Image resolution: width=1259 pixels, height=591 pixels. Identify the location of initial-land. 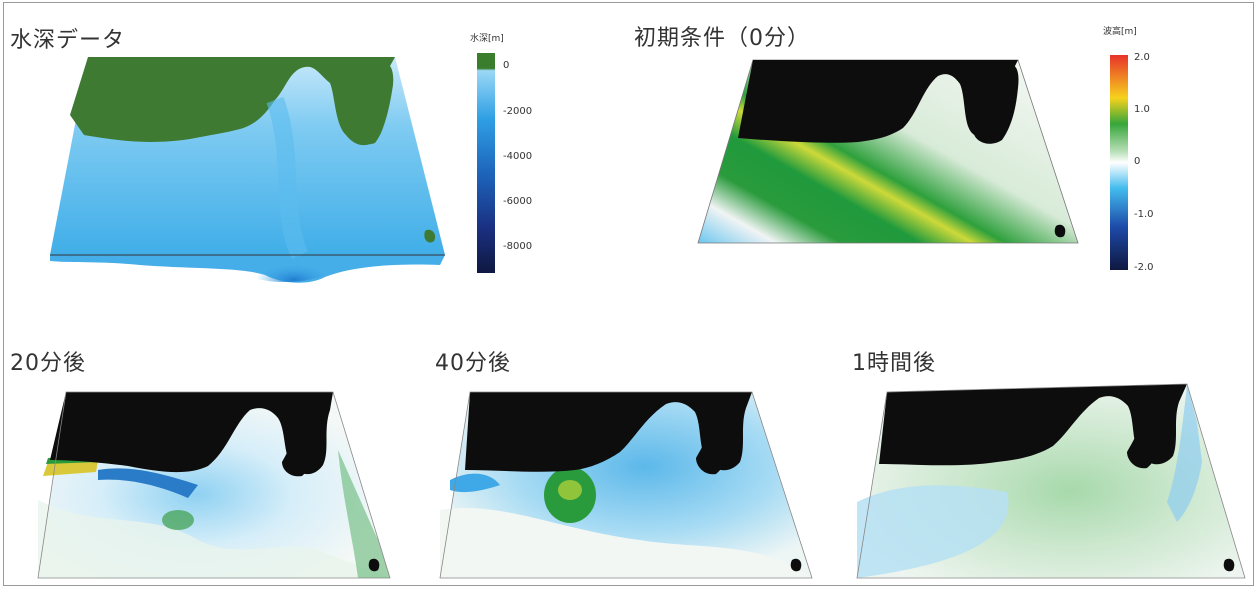
(878, 101).